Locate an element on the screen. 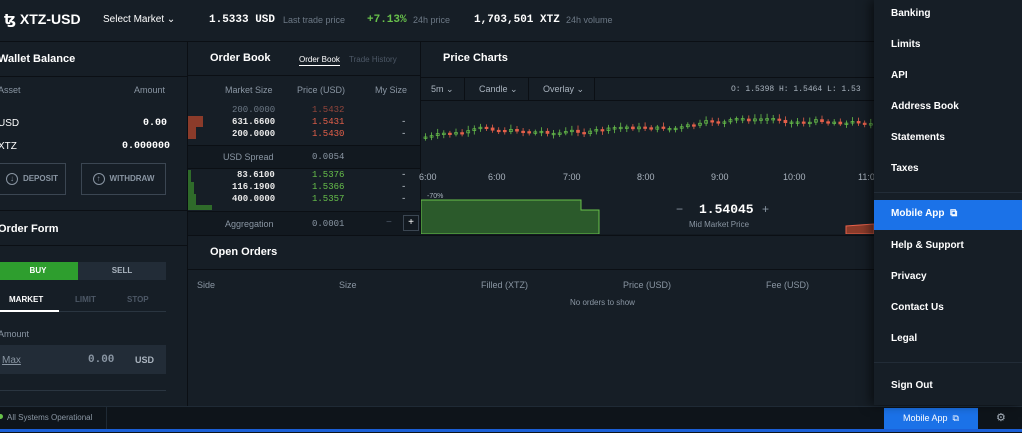  select-market-button: Select Market ⌄ is located at coordinates (139, 19).